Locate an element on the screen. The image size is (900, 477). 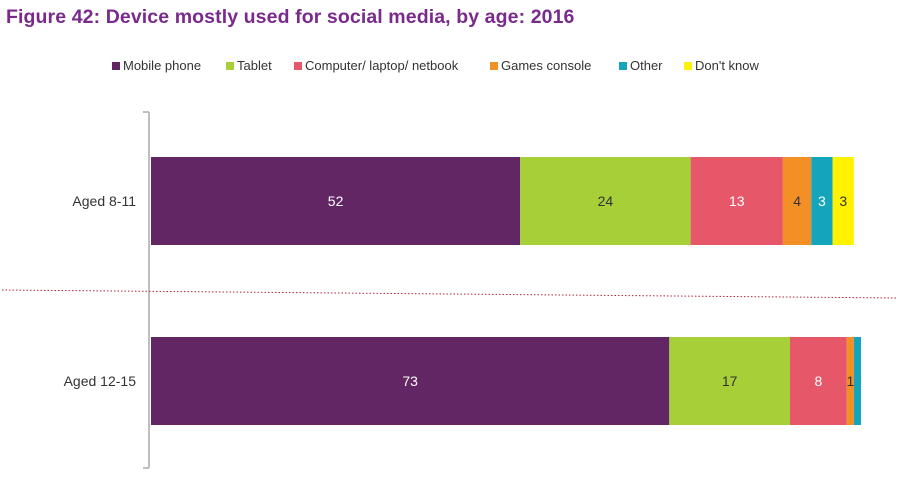
bar-aged-8-11-other is located at coordinates (822, 201).